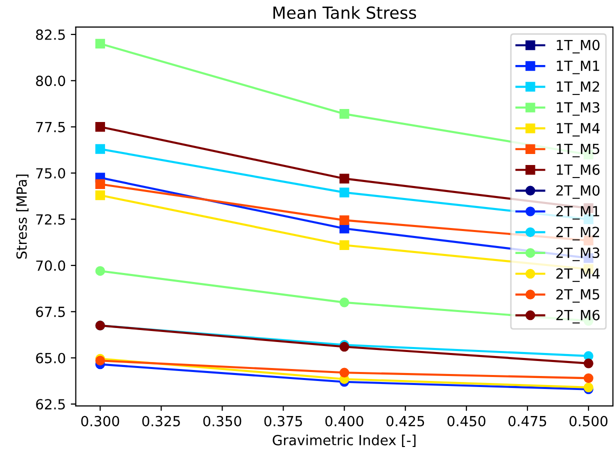 The width and height of the screenshot is (616, 451). Describe the element at coordinates (589, 421) in the screenshot. I see `x-tick-label: 0.500` at that location.